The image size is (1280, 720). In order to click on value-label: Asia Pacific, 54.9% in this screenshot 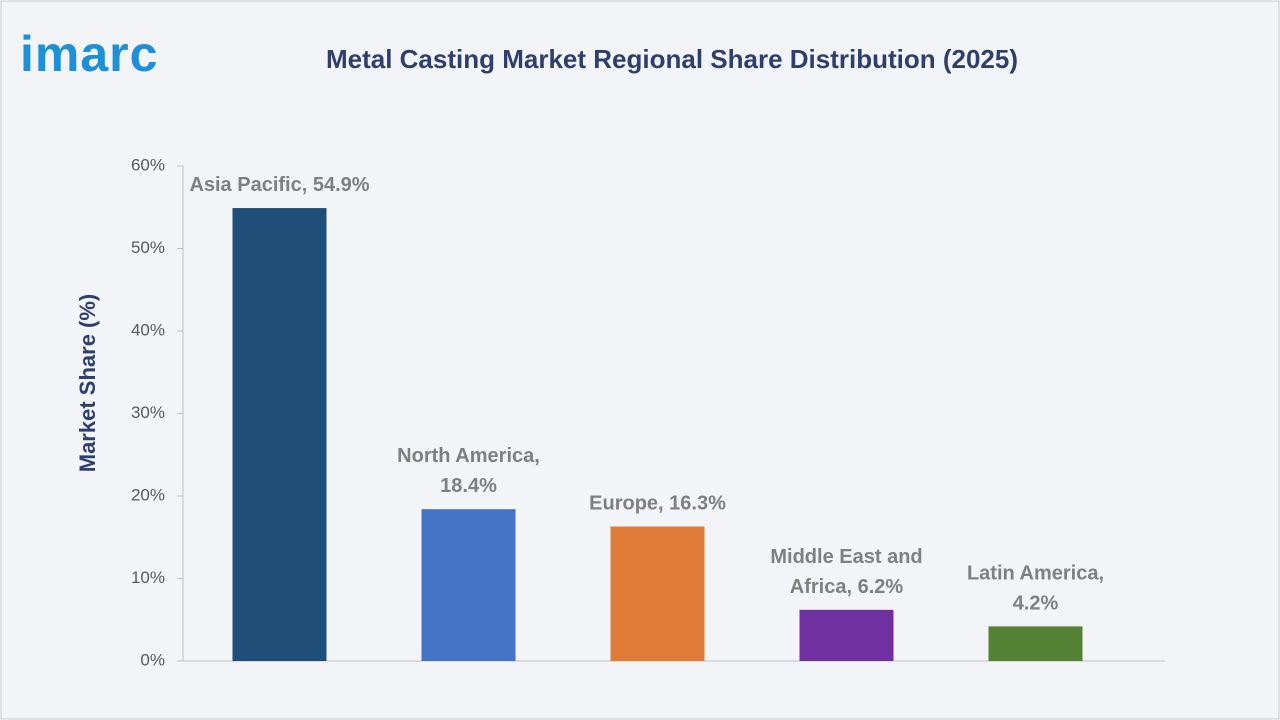, I will do `click(279, 185)`.